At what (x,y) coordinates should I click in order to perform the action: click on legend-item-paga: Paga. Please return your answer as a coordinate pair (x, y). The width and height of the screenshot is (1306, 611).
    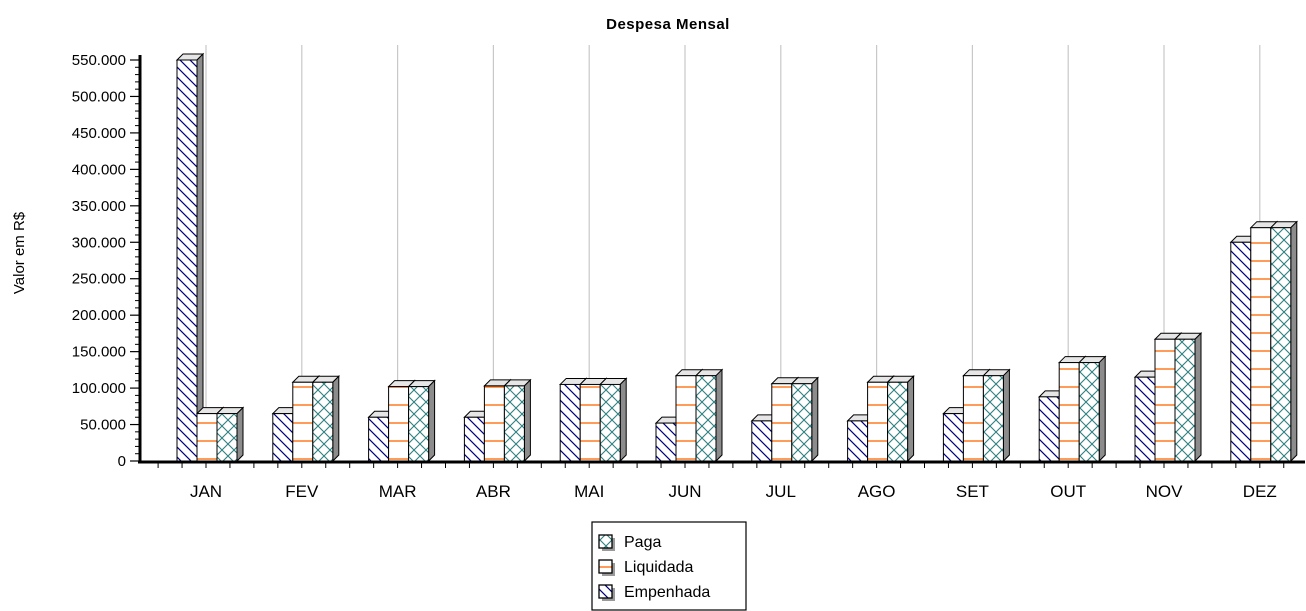
    Looking at the image, I should click on (629, 542).